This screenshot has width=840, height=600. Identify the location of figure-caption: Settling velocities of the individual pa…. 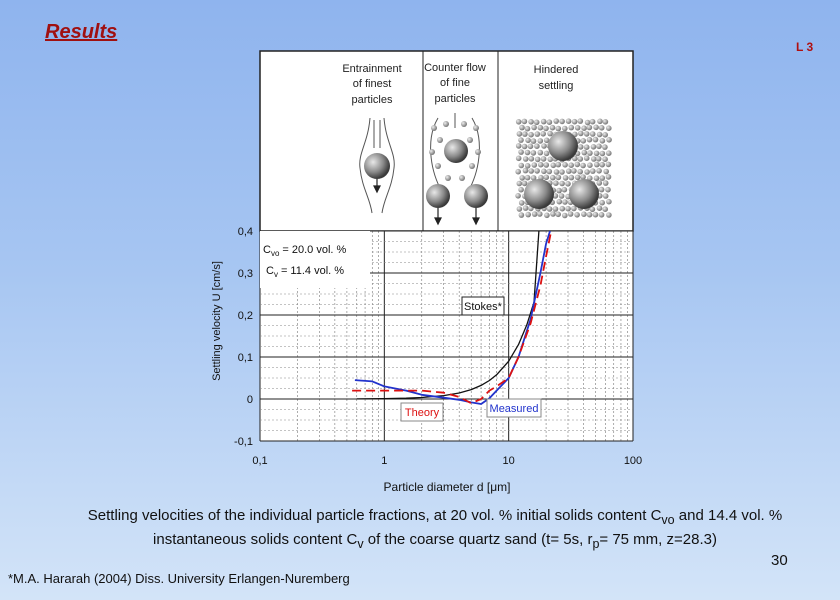
(435, 529).